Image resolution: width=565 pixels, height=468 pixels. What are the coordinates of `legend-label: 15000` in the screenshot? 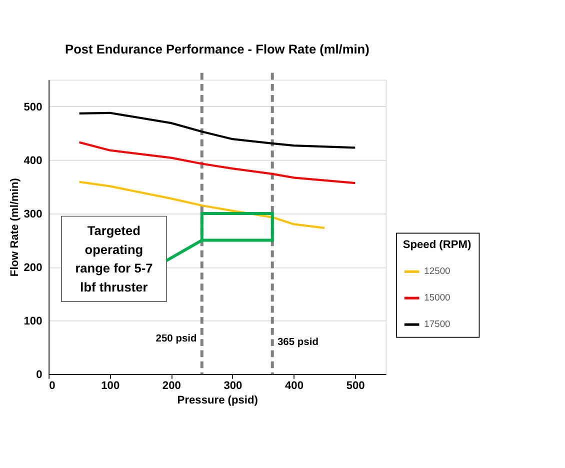 It's located at (437, 297).